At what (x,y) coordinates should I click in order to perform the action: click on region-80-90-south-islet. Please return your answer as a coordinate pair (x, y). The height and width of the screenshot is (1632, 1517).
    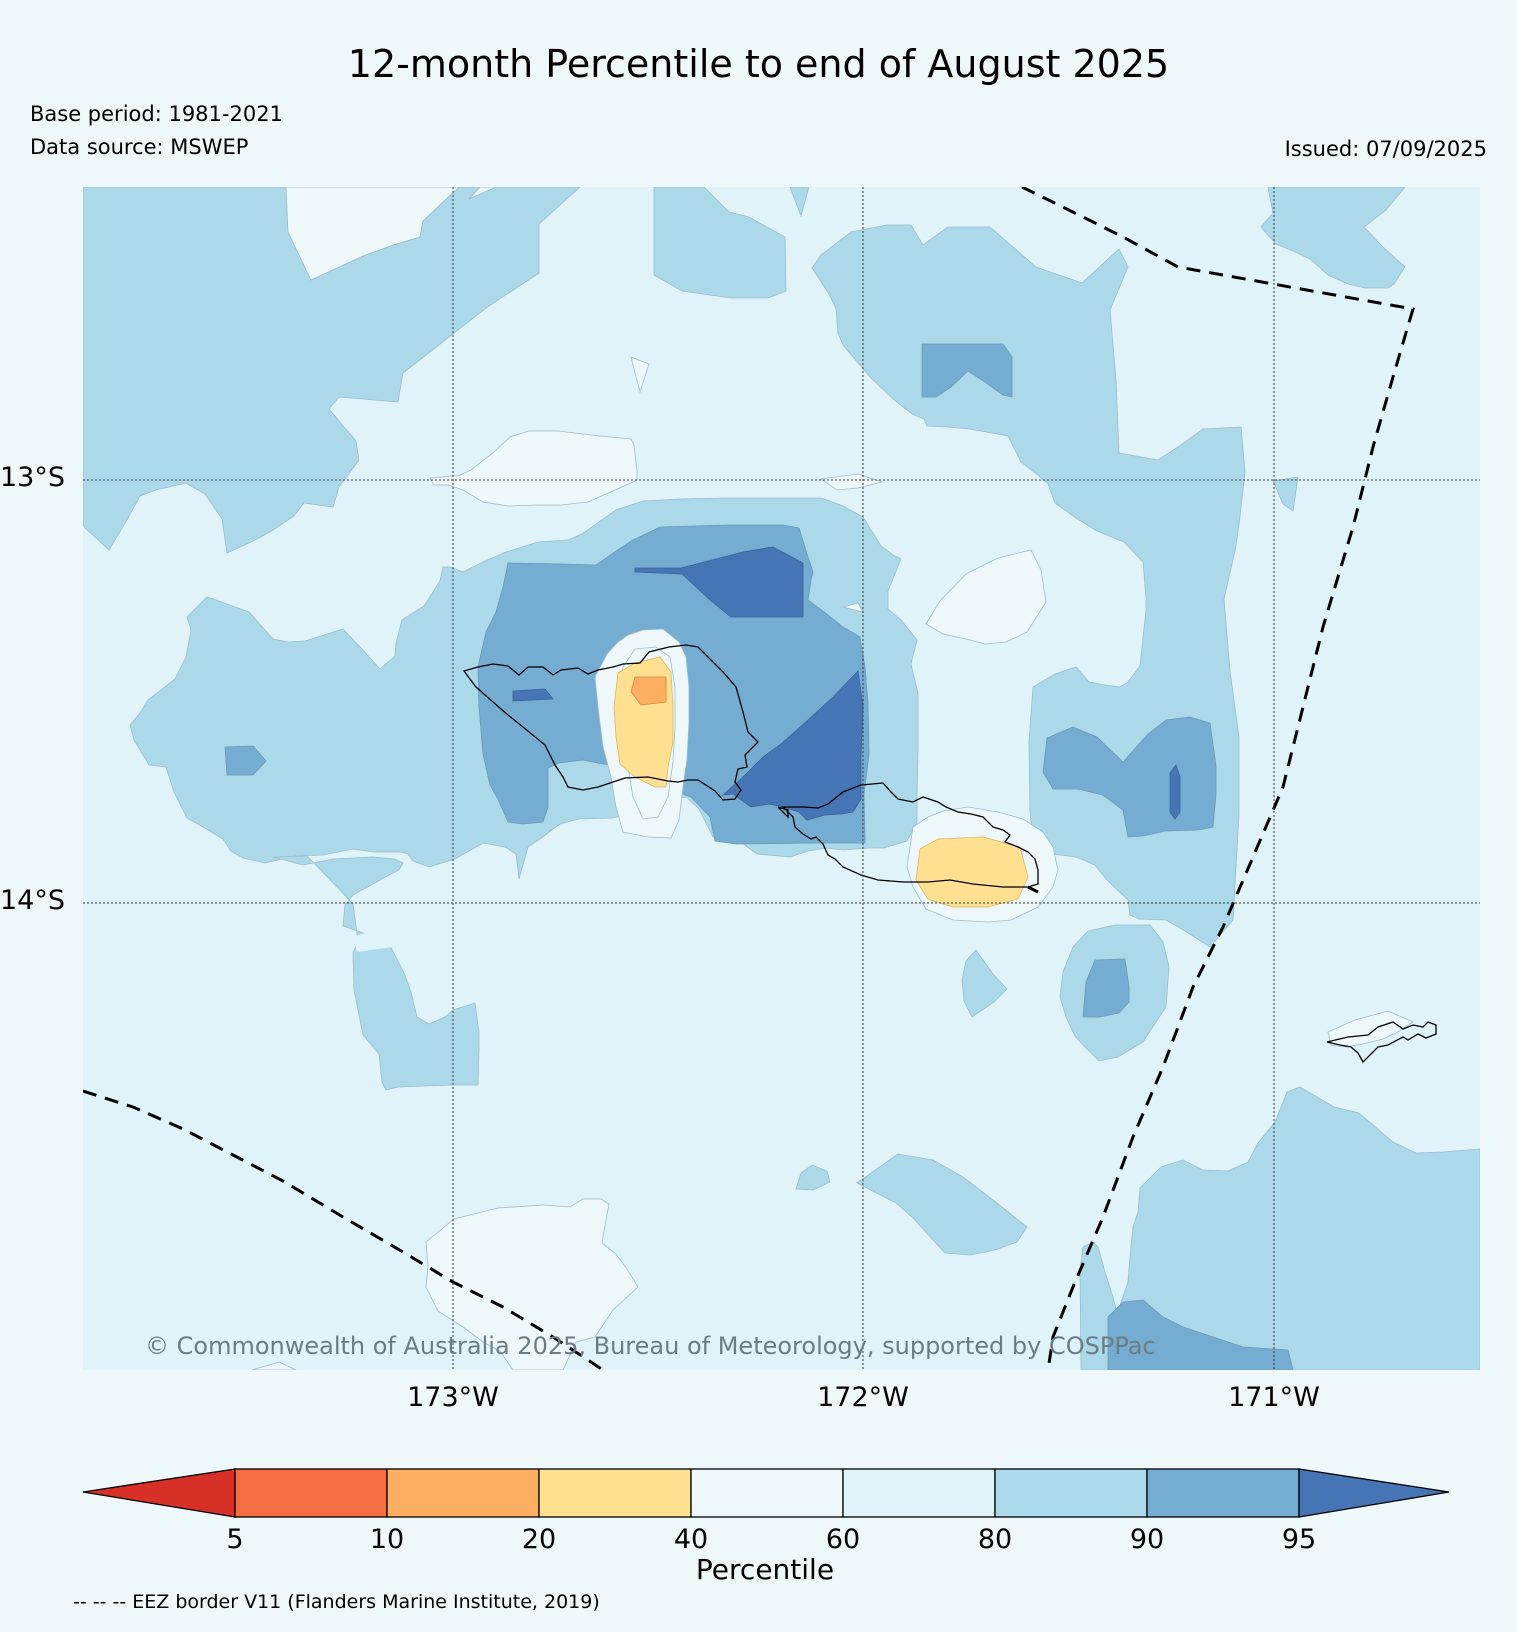
    Looking at the image, I should click on (984, 983).